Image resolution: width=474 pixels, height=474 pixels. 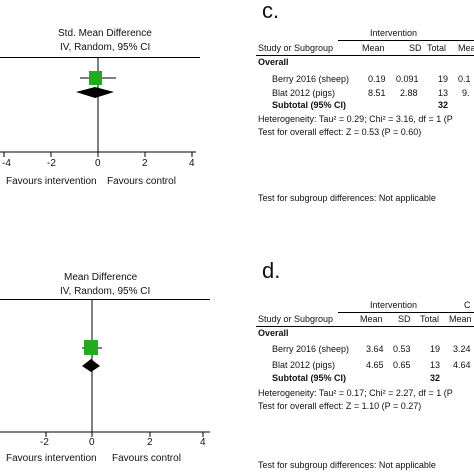 What do you see at coordinates (95, 92) in the screenshot?
I see `top-pooled-diamond` at bounding box center [95, 92].